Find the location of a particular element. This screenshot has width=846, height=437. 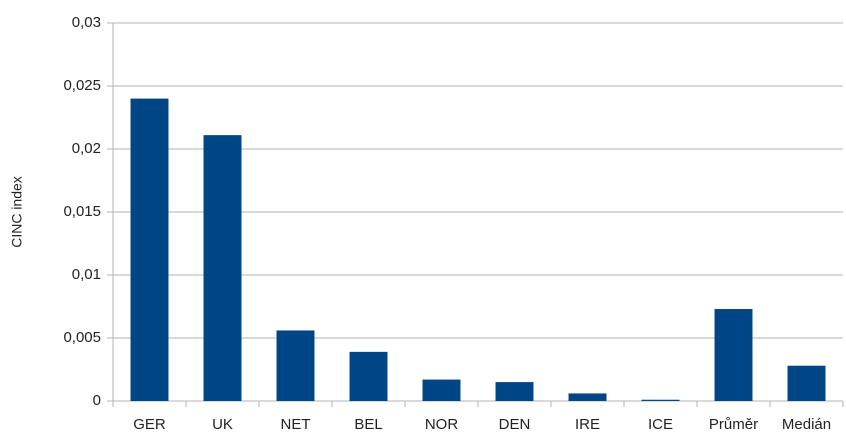

x-tick-label: Medián is located at coordinates (806, 424).